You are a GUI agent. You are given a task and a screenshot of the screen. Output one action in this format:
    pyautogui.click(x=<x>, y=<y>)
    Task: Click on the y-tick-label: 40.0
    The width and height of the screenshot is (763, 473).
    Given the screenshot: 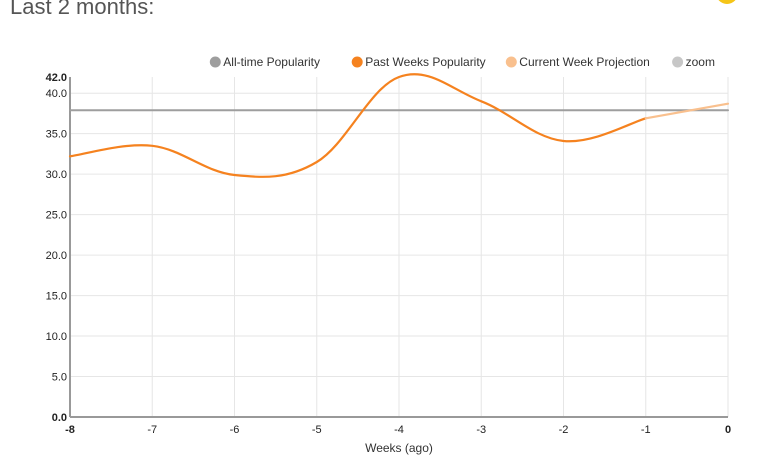 What is the action you would take?
    pyautogui.click(x=56, y=94)
    